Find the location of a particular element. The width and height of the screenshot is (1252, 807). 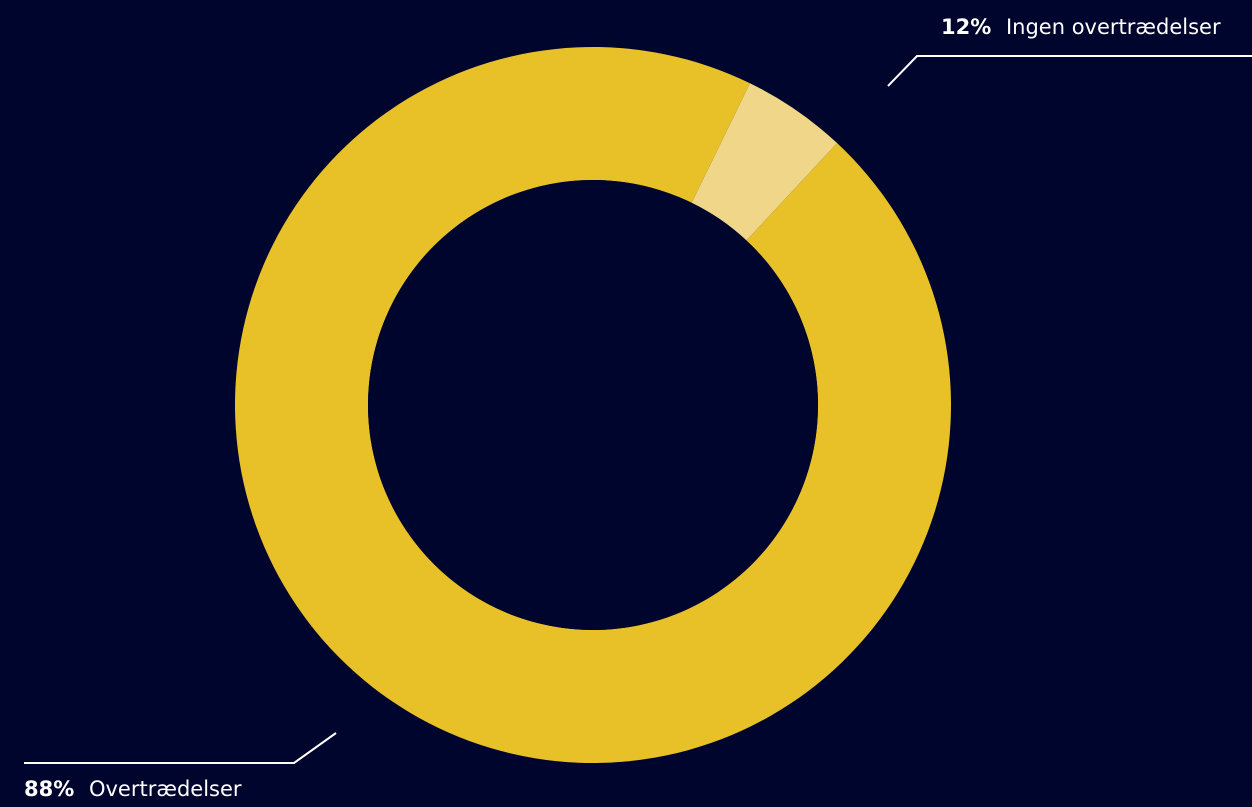

slice-percent-bottom-left: 88% is located at coordinates (49, 789).